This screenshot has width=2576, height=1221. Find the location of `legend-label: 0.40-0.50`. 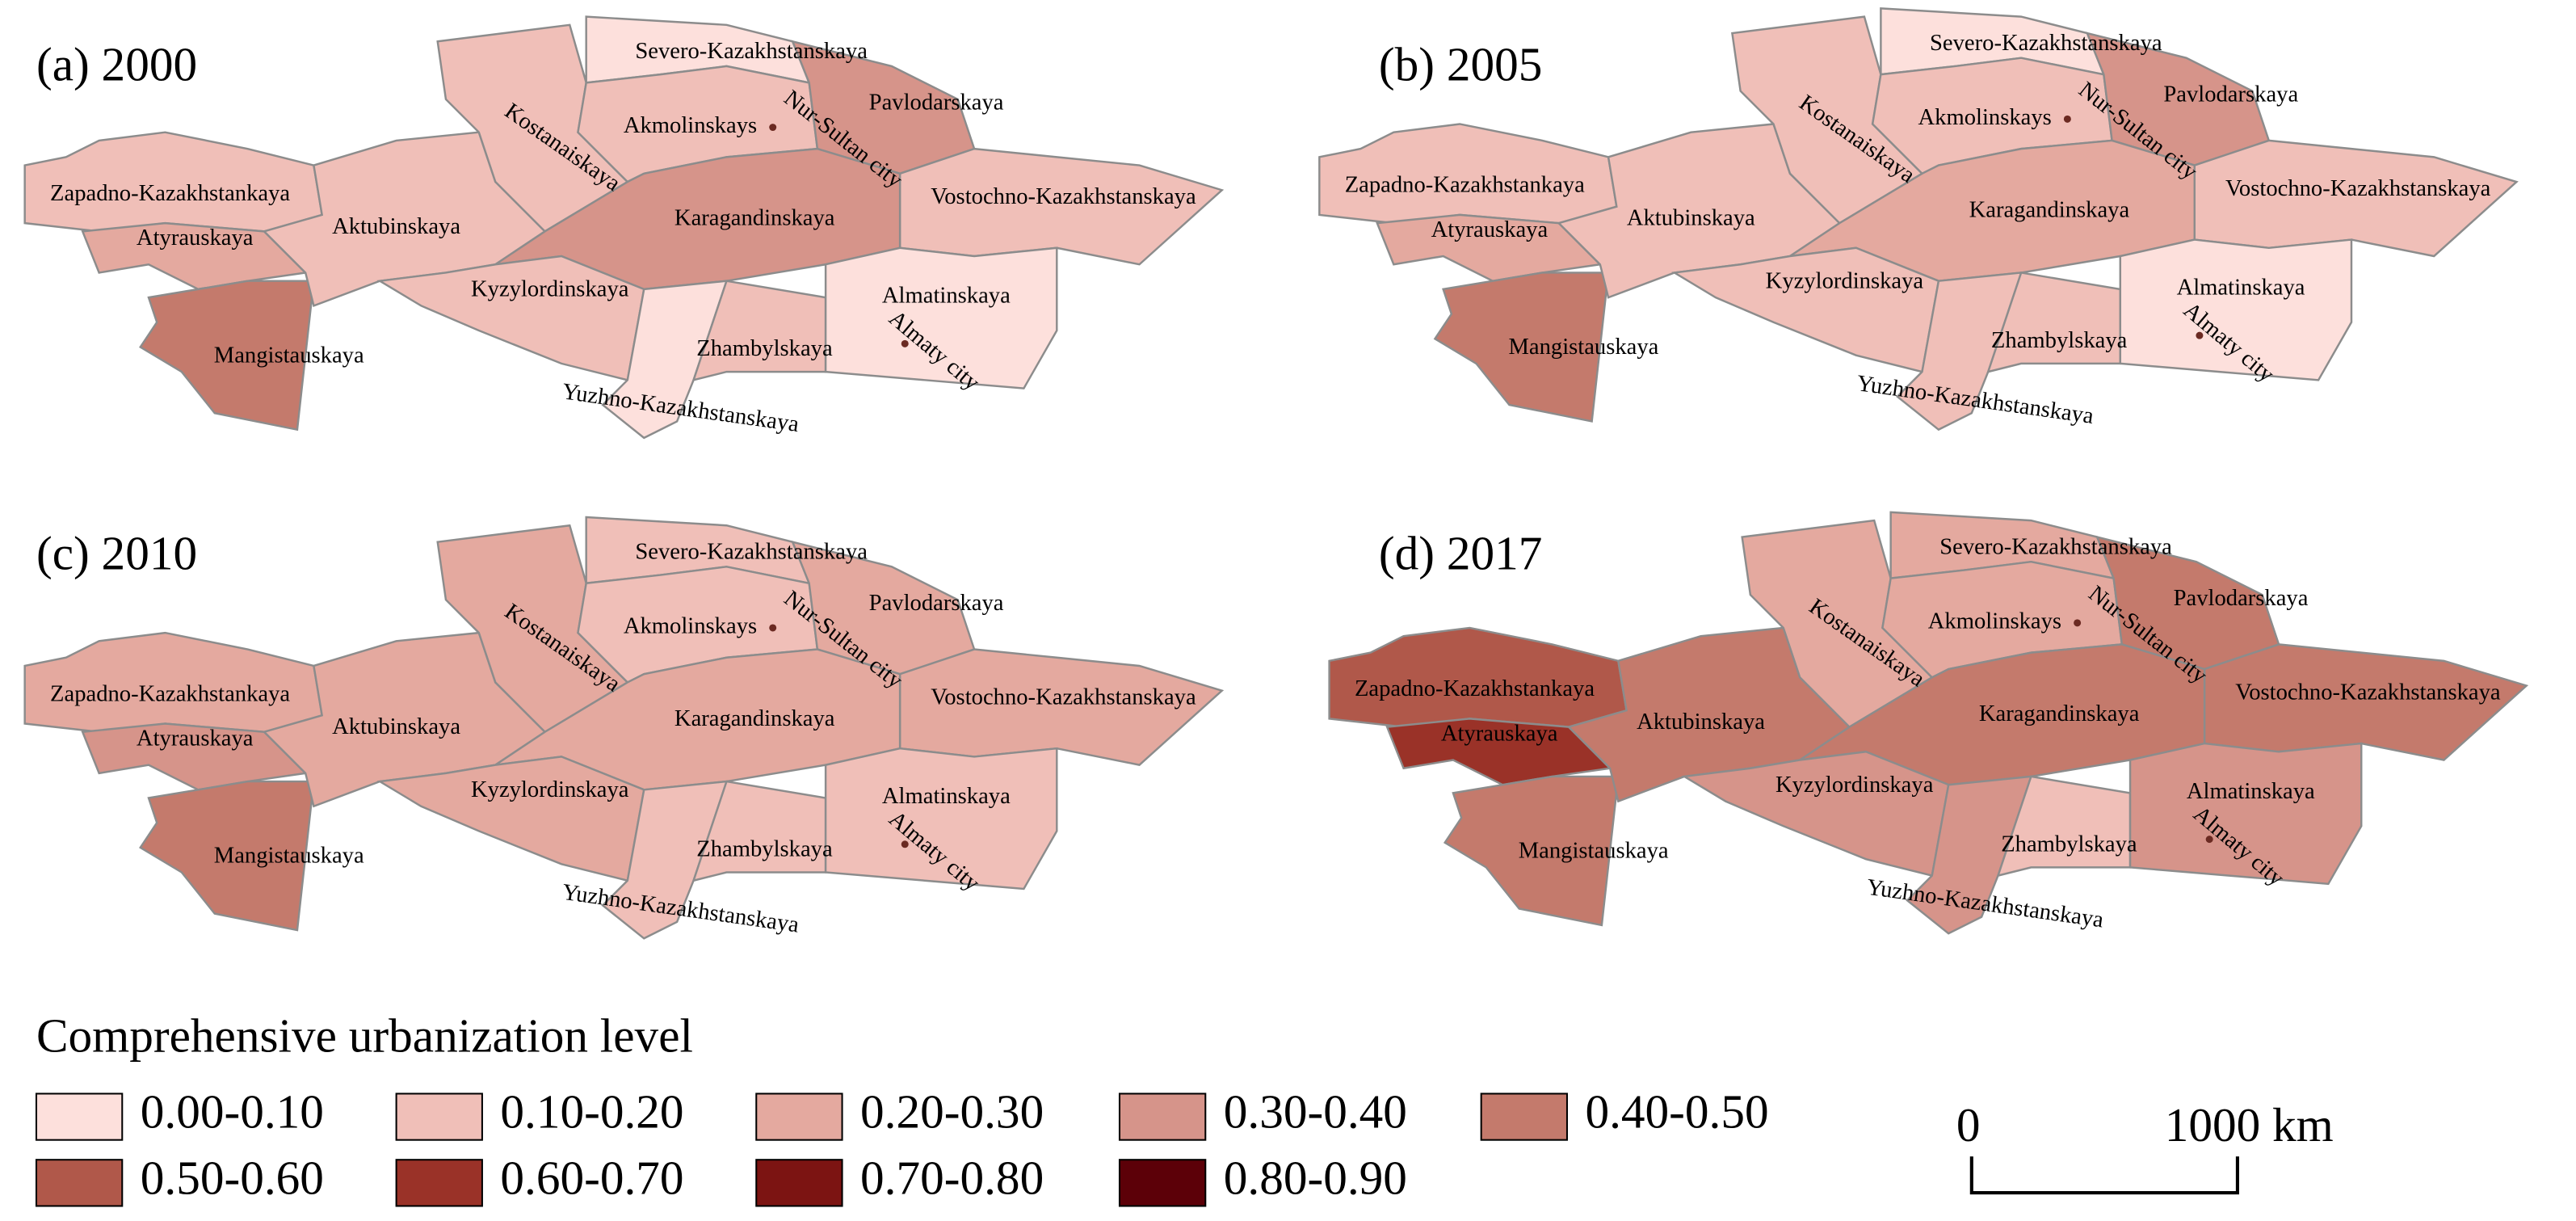

legend-label: 0.40-0.50 is located at coordinates (1676, 1112).